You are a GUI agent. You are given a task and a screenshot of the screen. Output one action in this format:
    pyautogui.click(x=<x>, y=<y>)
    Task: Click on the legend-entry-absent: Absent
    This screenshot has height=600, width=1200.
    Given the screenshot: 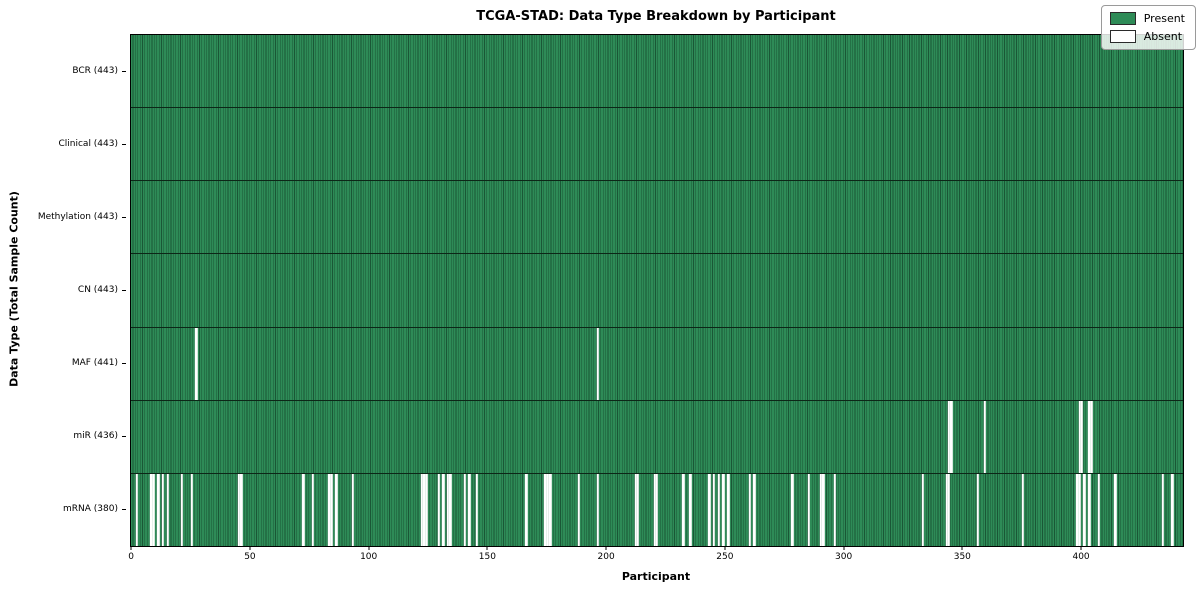 What is the action you would take?
    pyautogui.click(x=1147, y=36)
    